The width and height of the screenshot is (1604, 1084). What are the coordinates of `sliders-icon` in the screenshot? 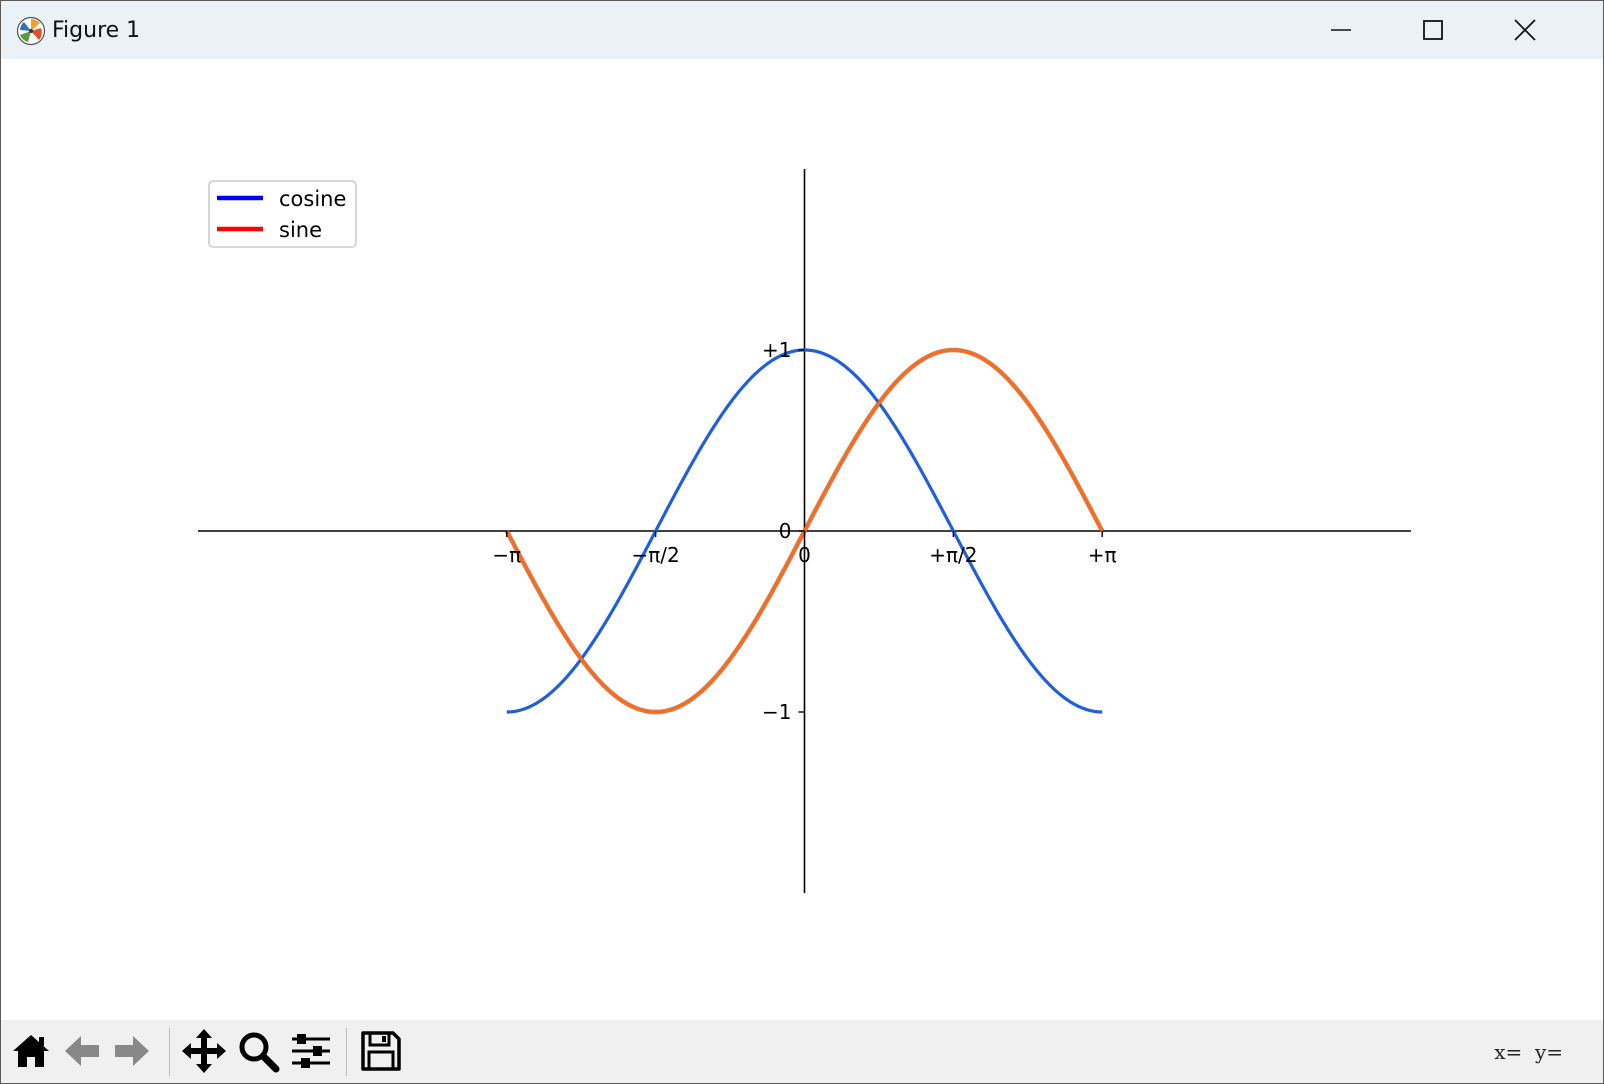 It's located at (311, 1051).